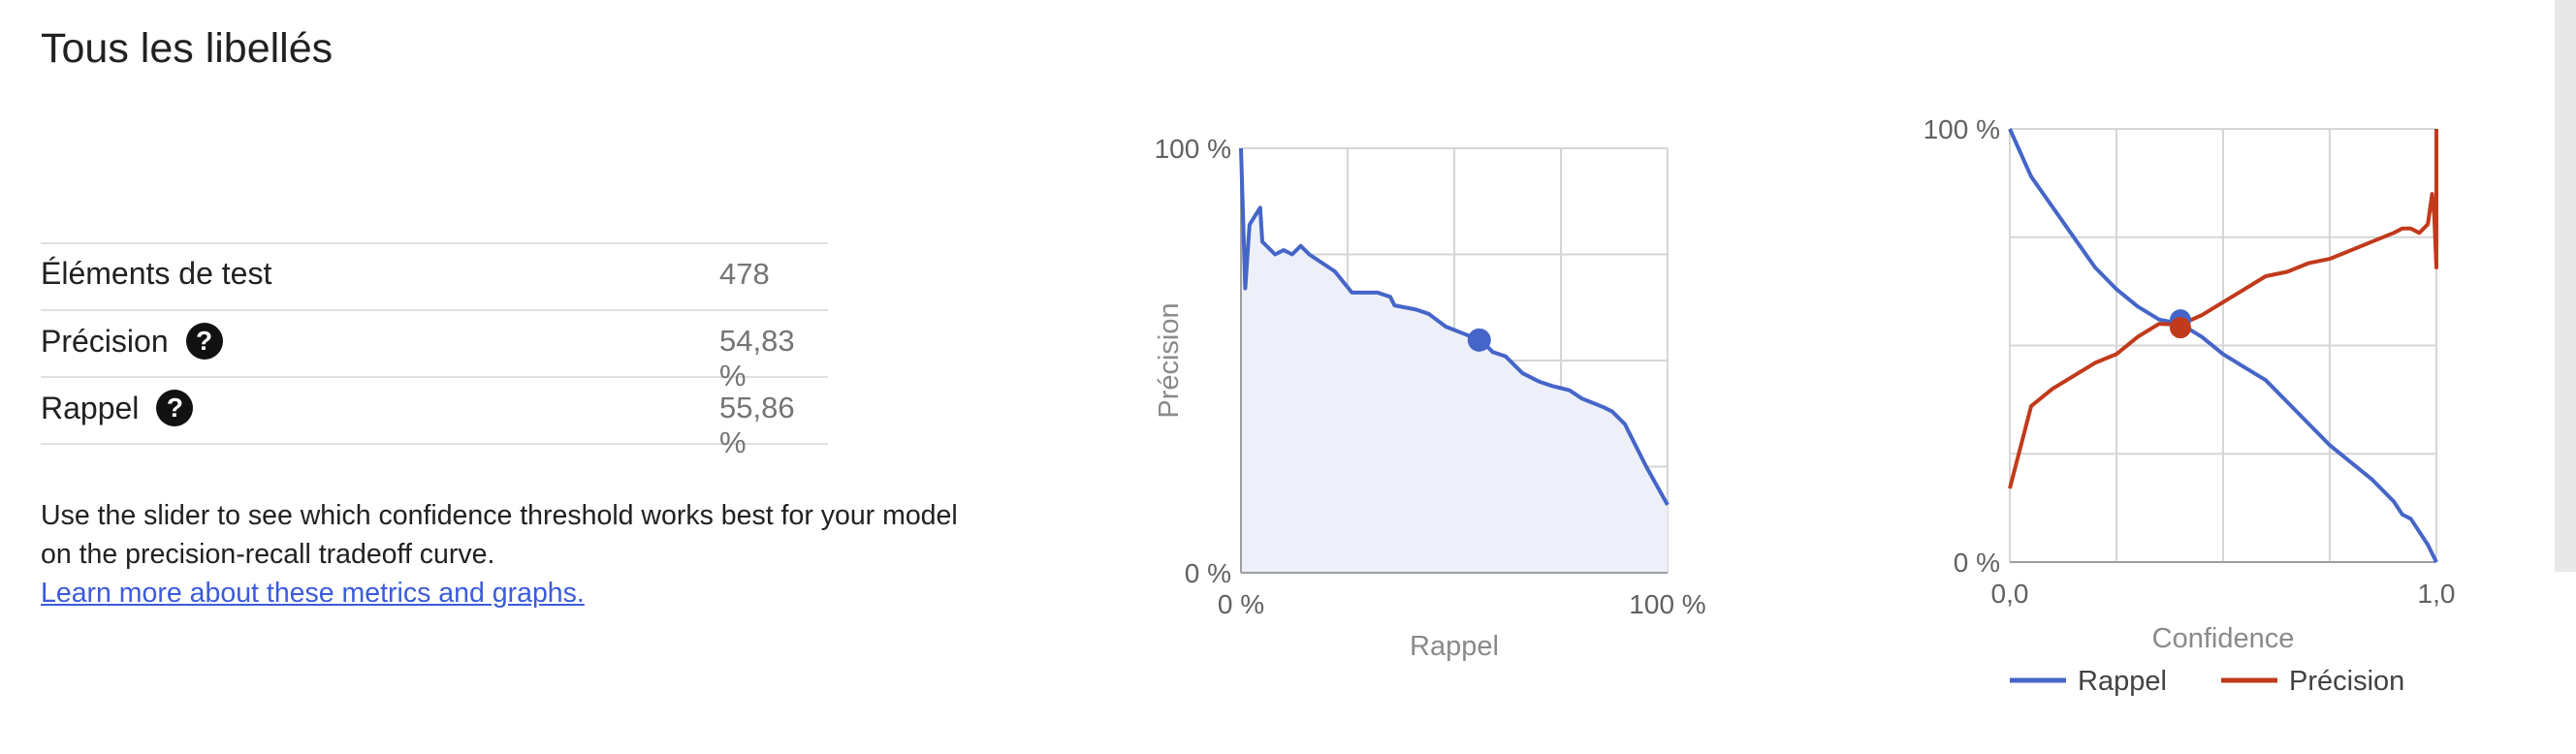  I want to click on metric-label: Rappel ?, so click(117, 408).